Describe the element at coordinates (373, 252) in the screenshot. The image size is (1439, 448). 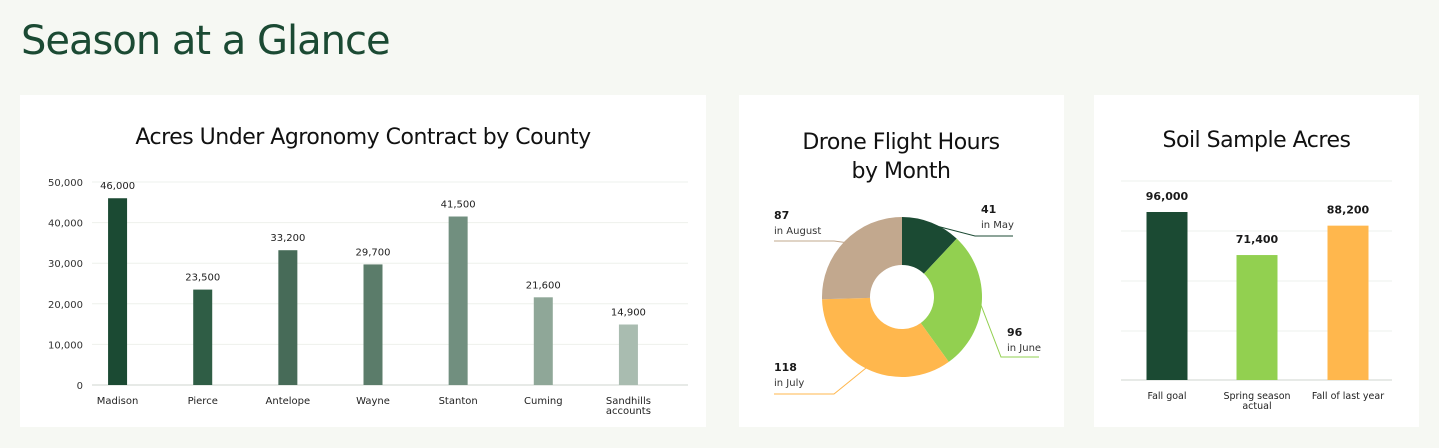
I see `data-label: 29,700` at that location.